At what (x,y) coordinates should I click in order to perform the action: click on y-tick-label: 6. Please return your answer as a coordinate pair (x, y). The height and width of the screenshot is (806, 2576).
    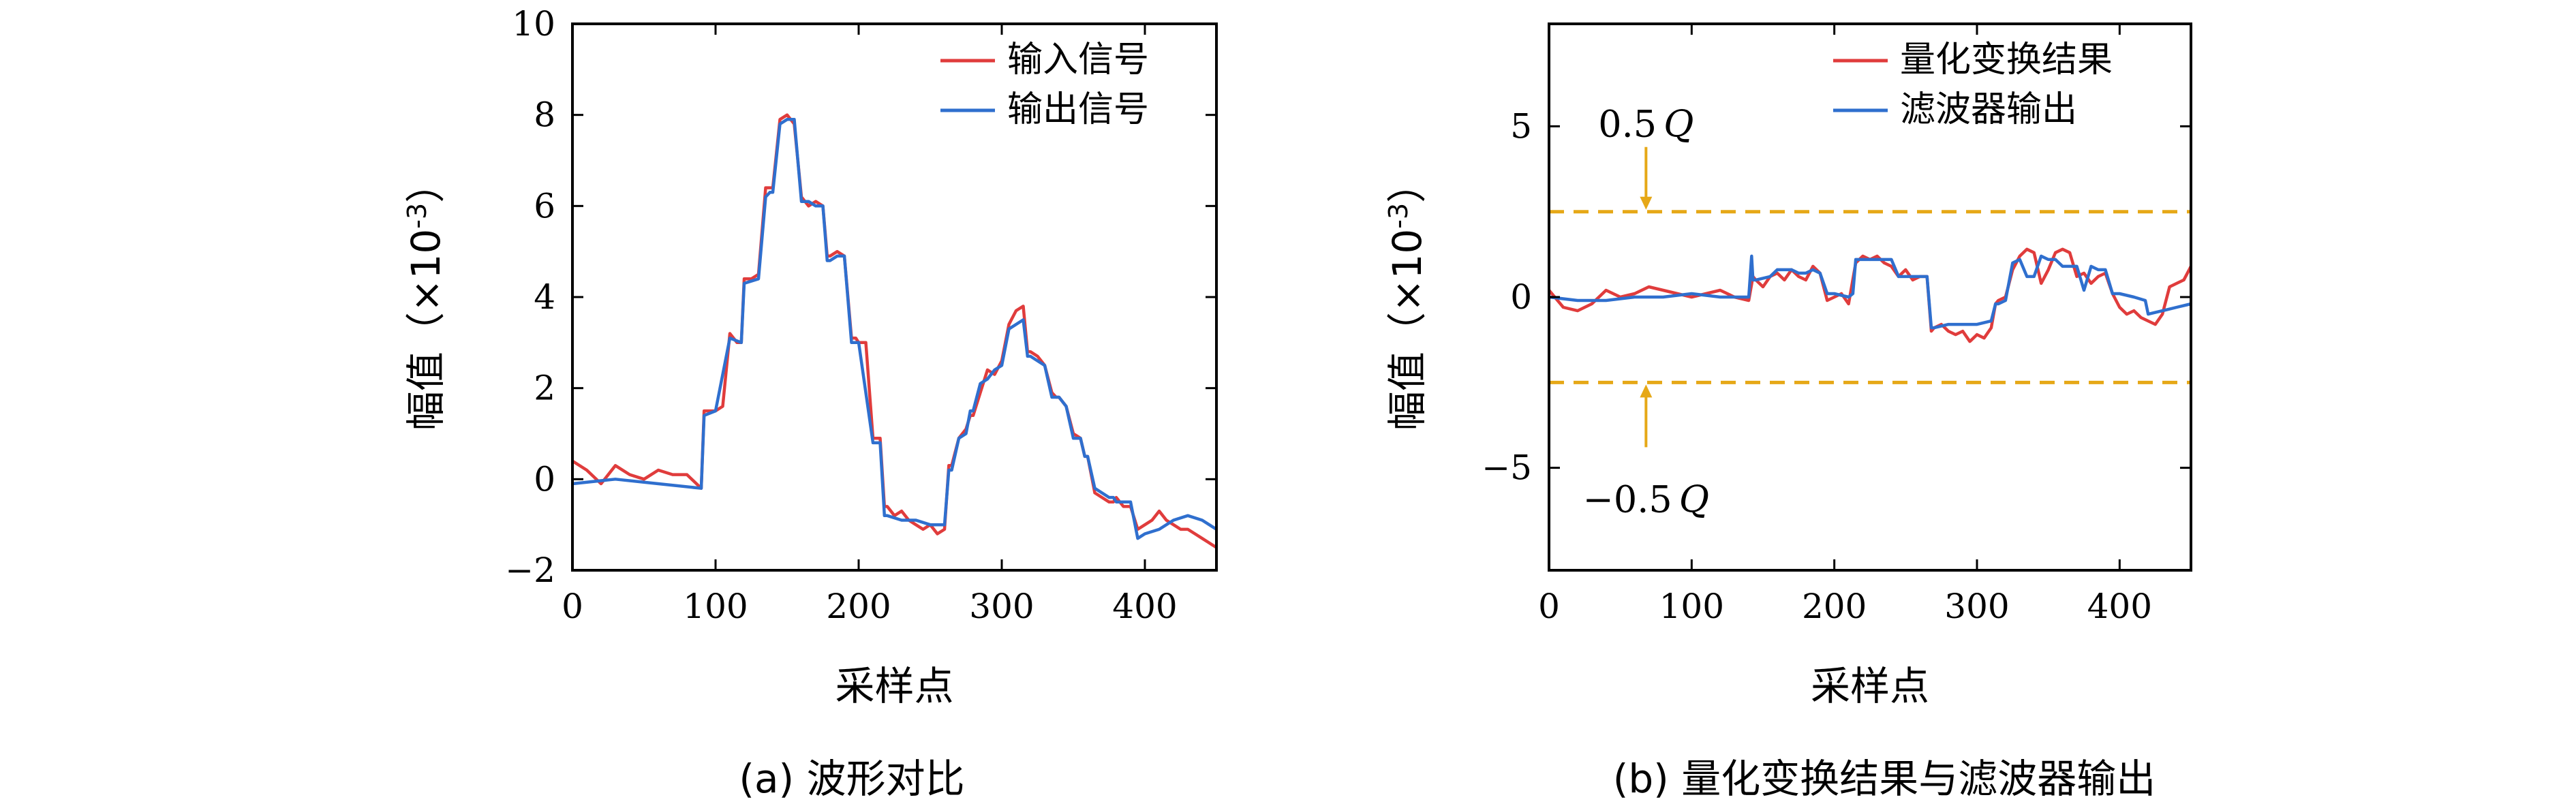
    Looking at the image, I should click on (544, 206).